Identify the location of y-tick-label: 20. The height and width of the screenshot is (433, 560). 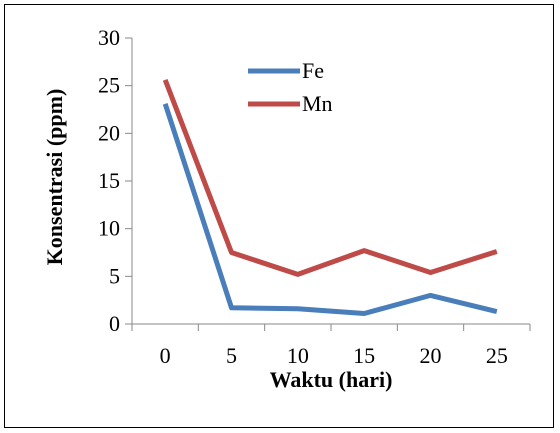
(109, 132).